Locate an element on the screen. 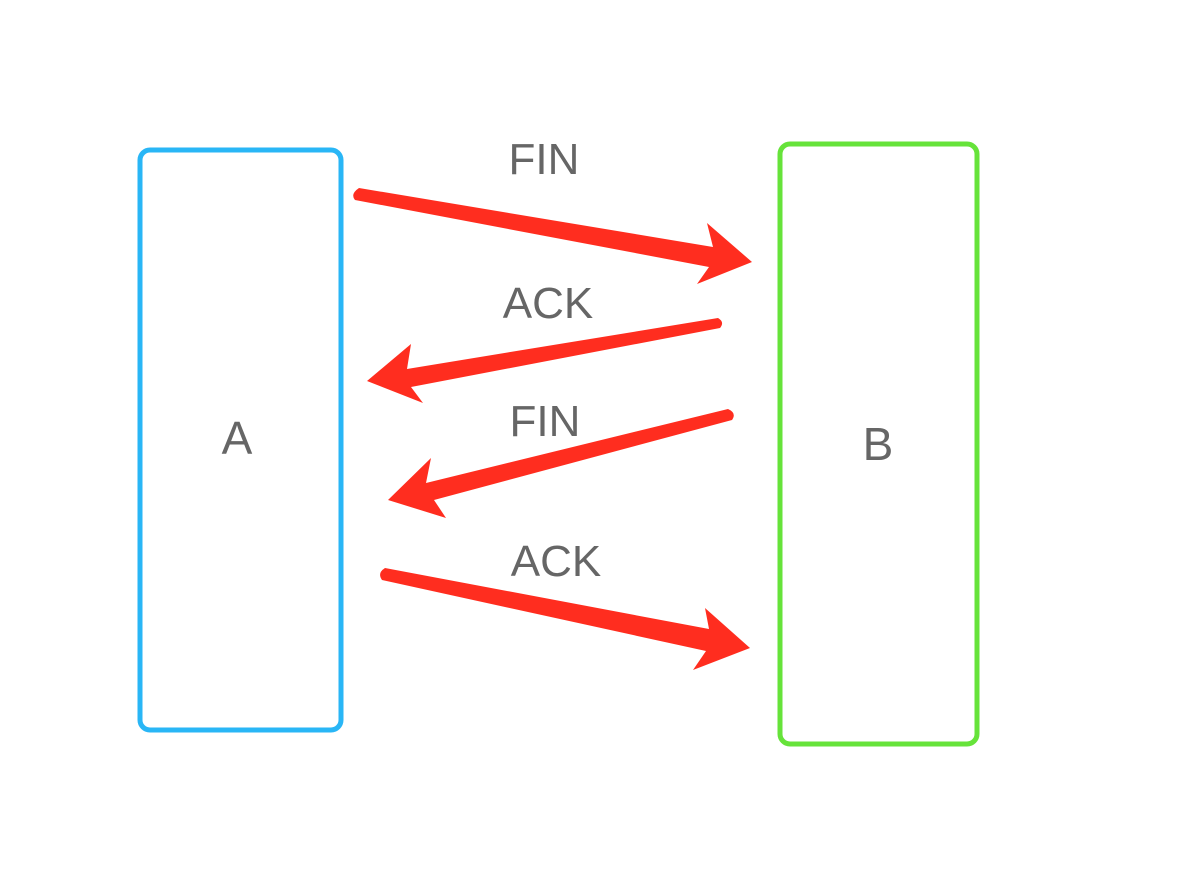 This screenshot has height=882, width=1182. node-b: B is located at coordinates (878, 444).